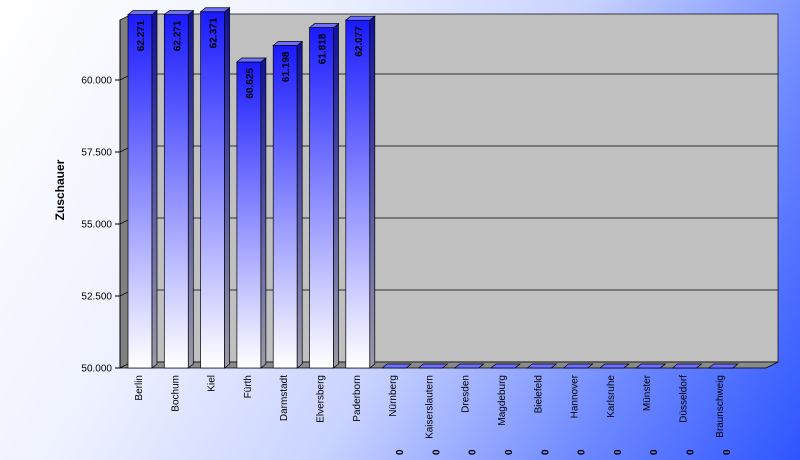 This screenshot has height=460, width=800. What do you see at coordinates (286, 66) in the screenshot?
I see `data-label: 61.198` at bounding box center [286, 66].